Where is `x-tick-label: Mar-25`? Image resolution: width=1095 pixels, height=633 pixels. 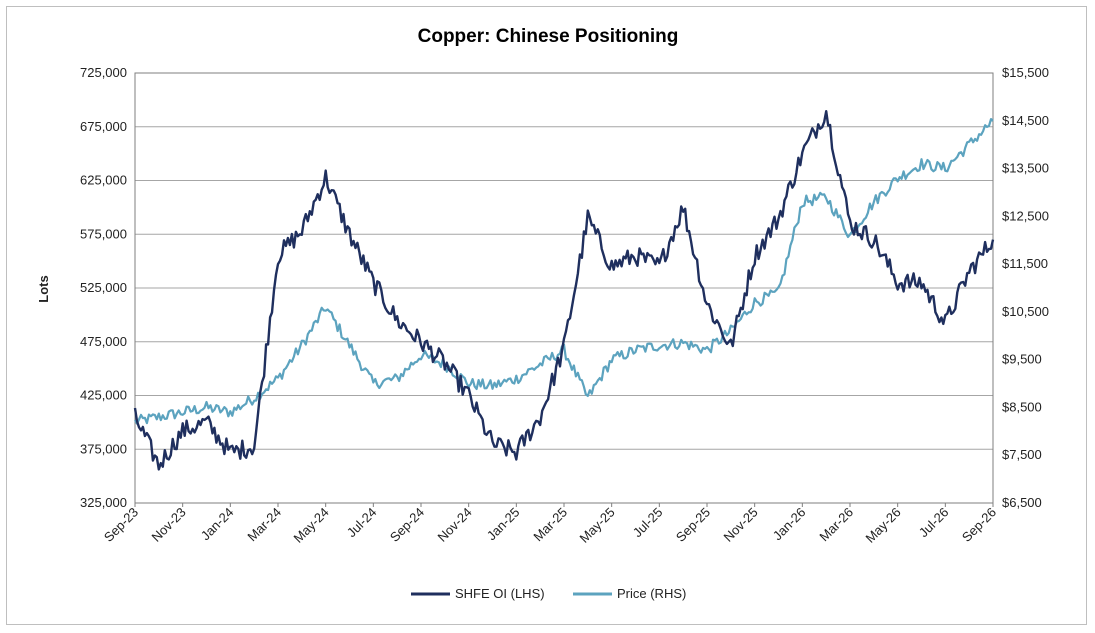 x-tick-label: Mar-25 is located at coordinates (550, 525).